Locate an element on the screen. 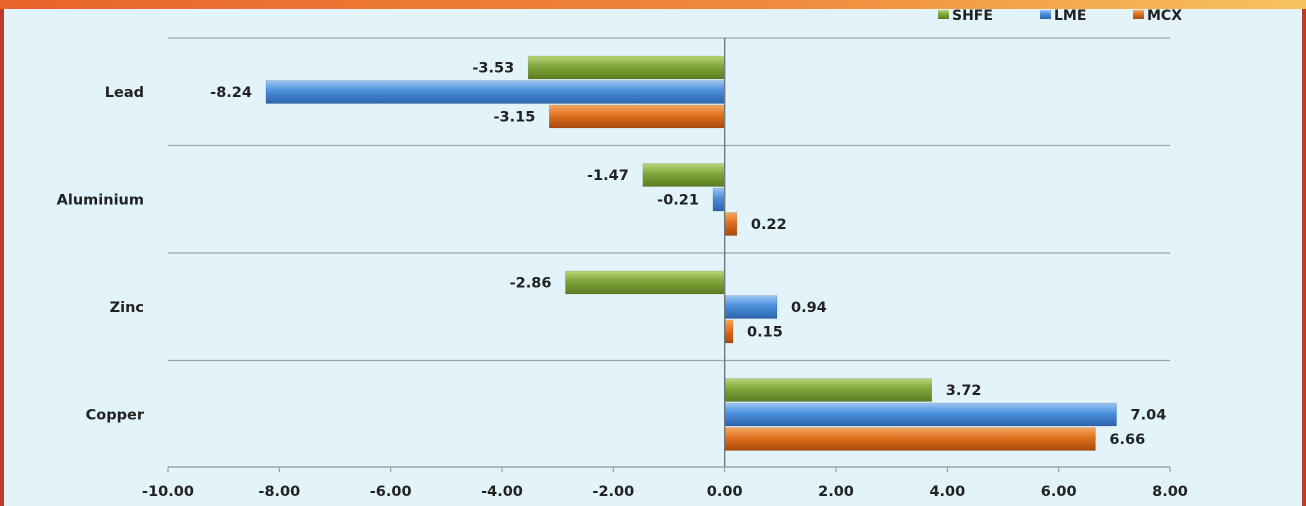 The height and width of the screenshot is (506, 1306). value-label-shfe-zinc: -2.86 is located at coordinates (531, 284).